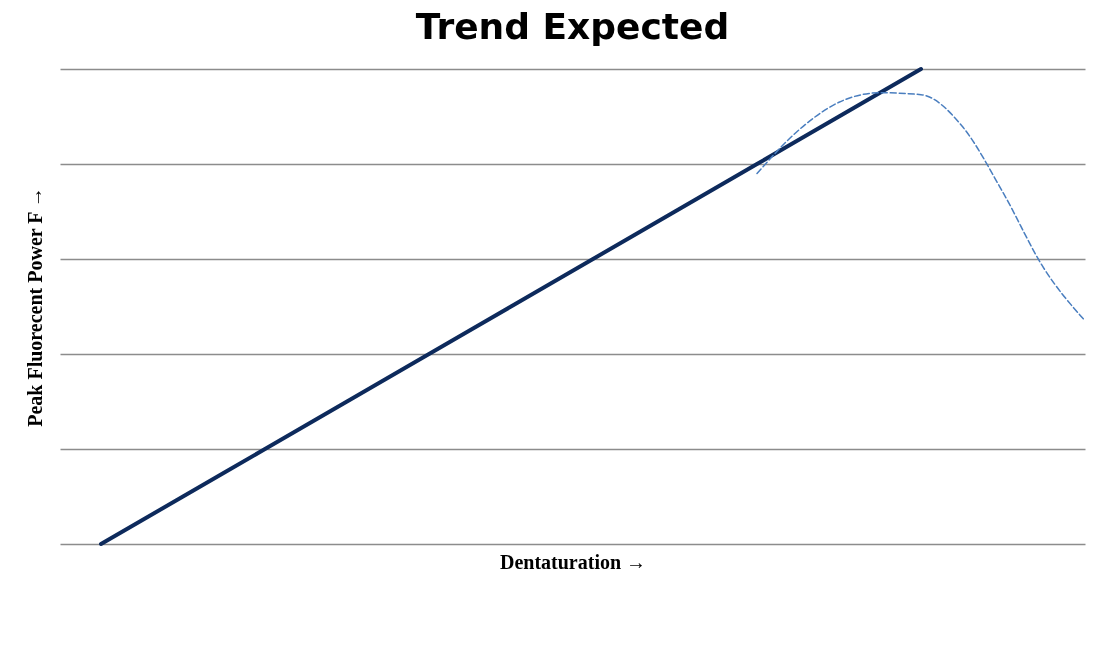 Image resolution: width=1100 pixels, height=655 pixels. I want to click on y-axis-title: Peak Fluorecent Power F →, so click(34, 307).